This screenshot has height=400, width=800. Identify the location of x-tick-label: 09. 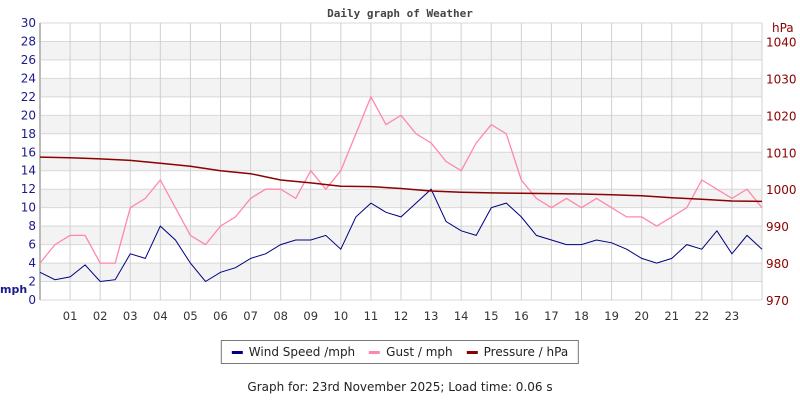
(310, 316).